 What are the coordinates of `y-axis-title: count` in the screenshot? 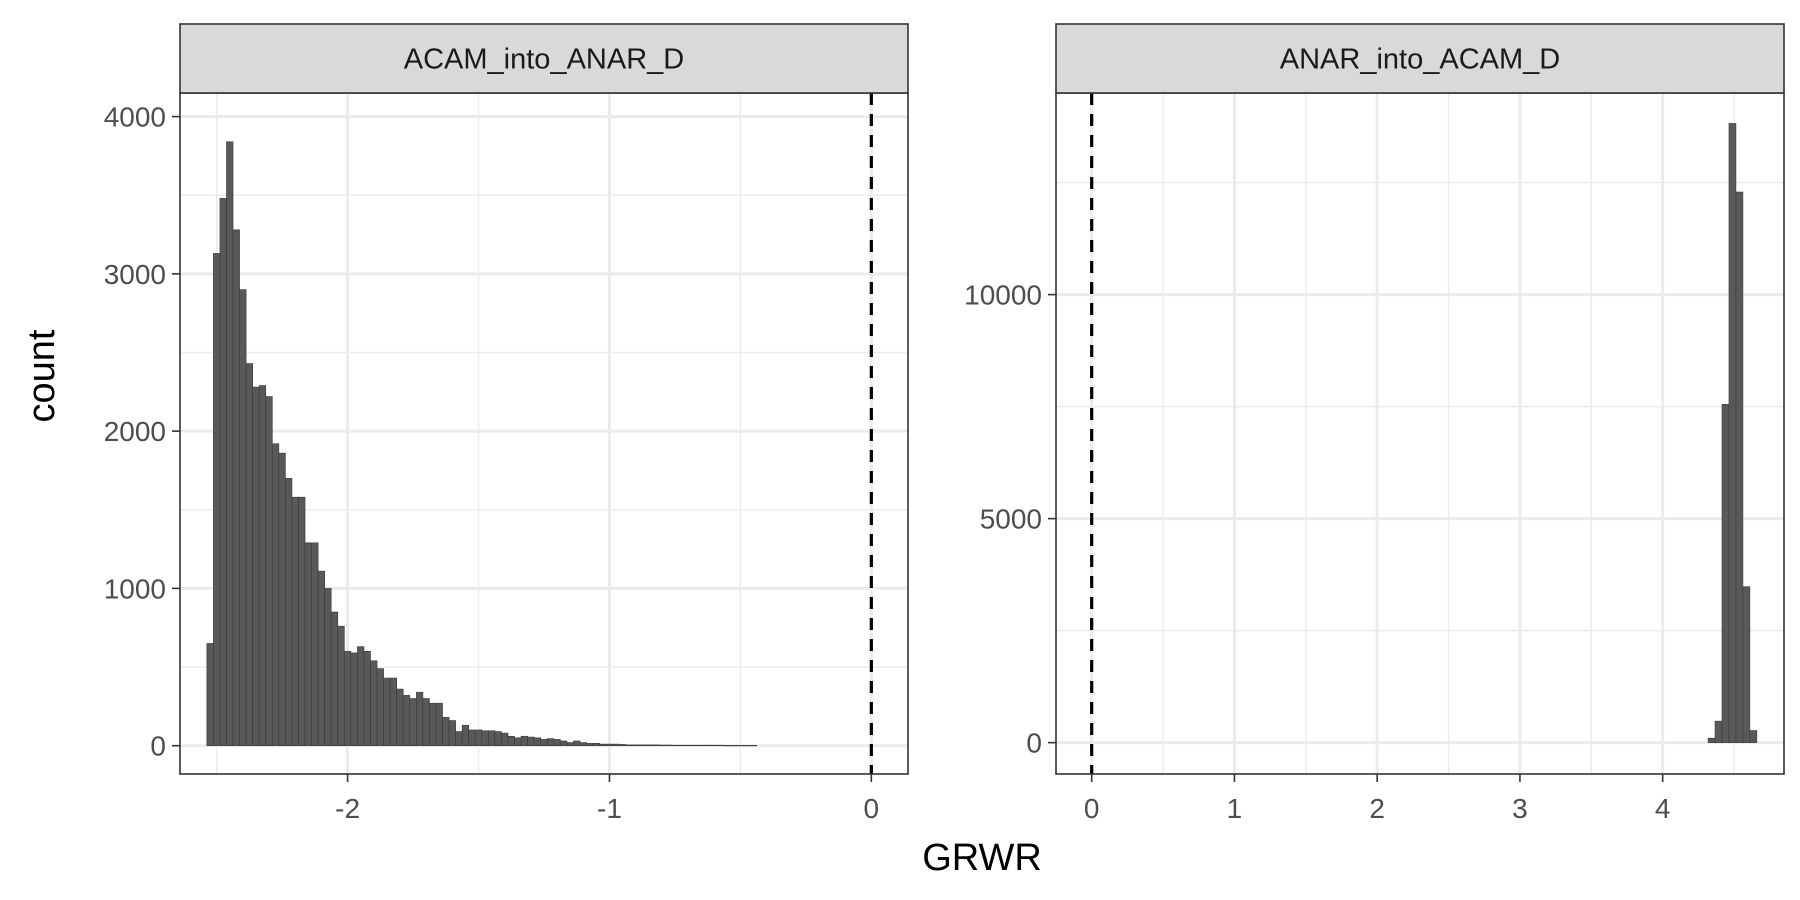 It's located at (42, 375).